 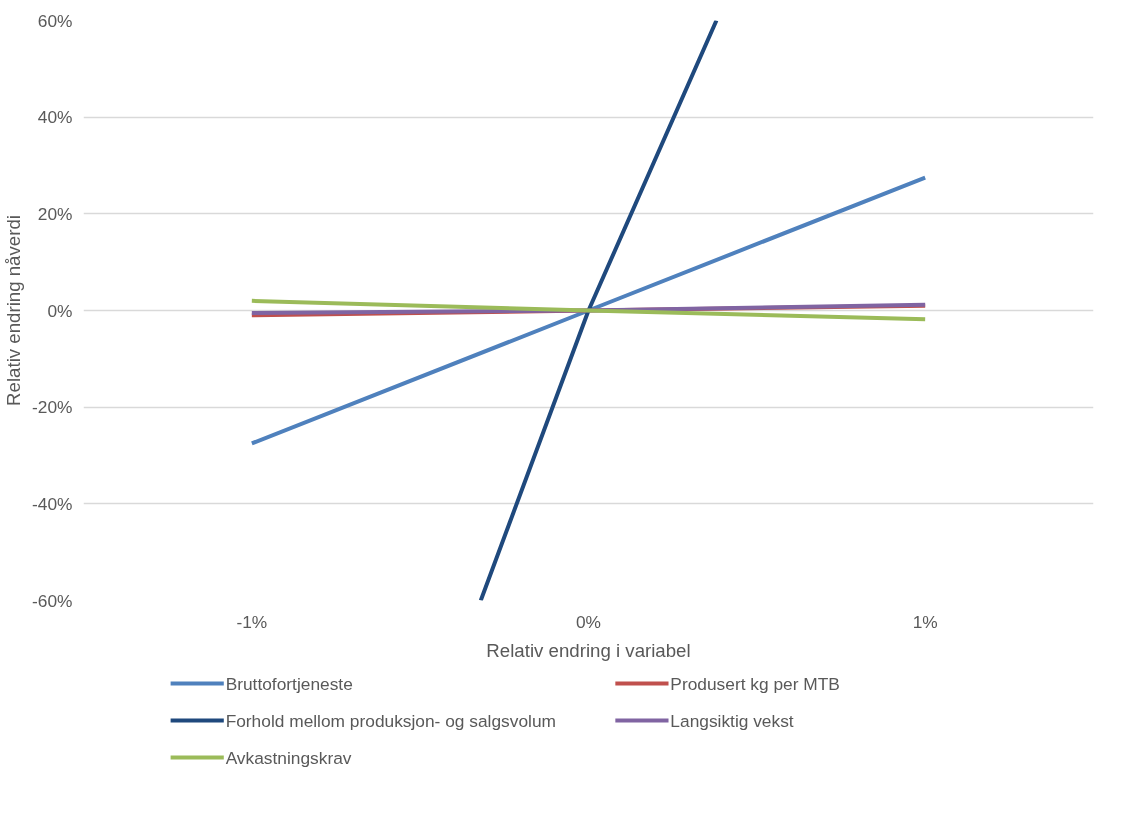 What do you see at coordinates (732, 720) in the screenshot?
I see `legend-label: Langsiktig vekst` at bounding box center [732, 720].